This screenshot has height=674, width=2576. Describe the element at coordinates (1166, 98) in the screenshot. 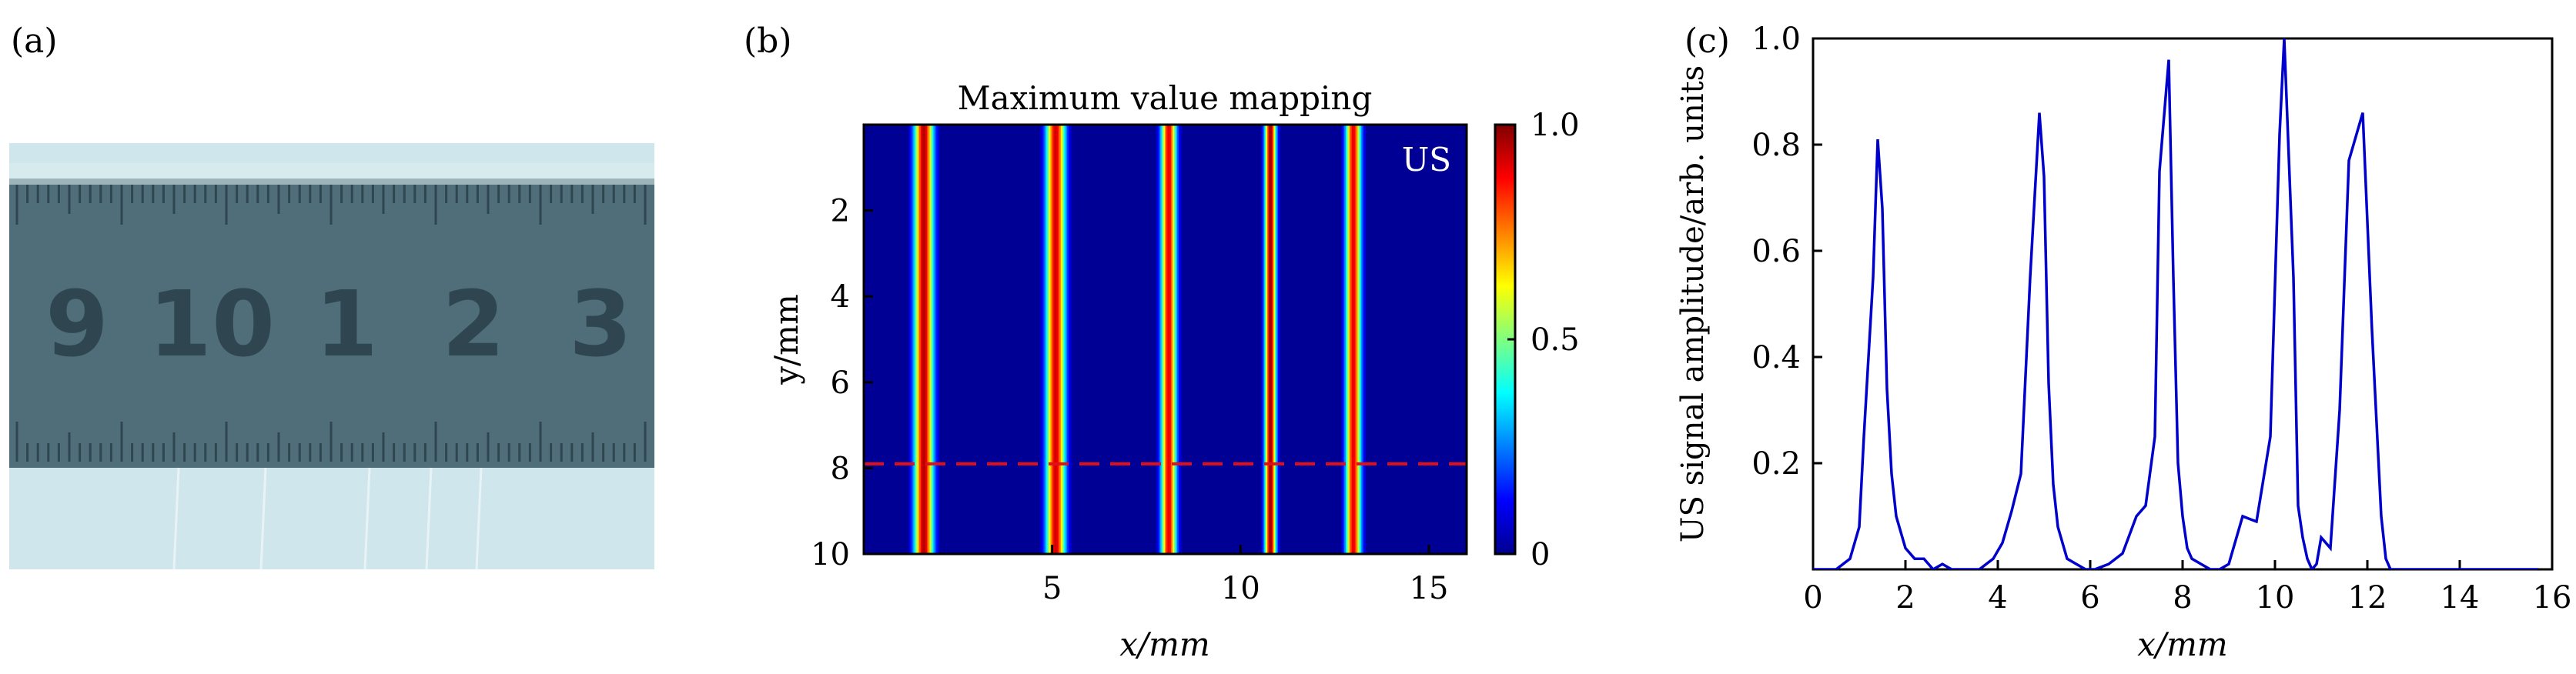

I see `heatmap-title: Maximum value mapping` at that location.